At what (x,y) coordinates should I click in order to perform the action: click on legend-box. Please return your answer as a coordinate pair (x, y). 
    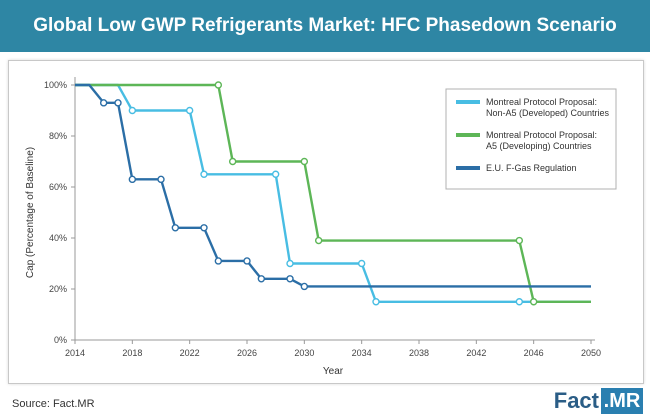
    Looking at the image, I should click on (531, 139).